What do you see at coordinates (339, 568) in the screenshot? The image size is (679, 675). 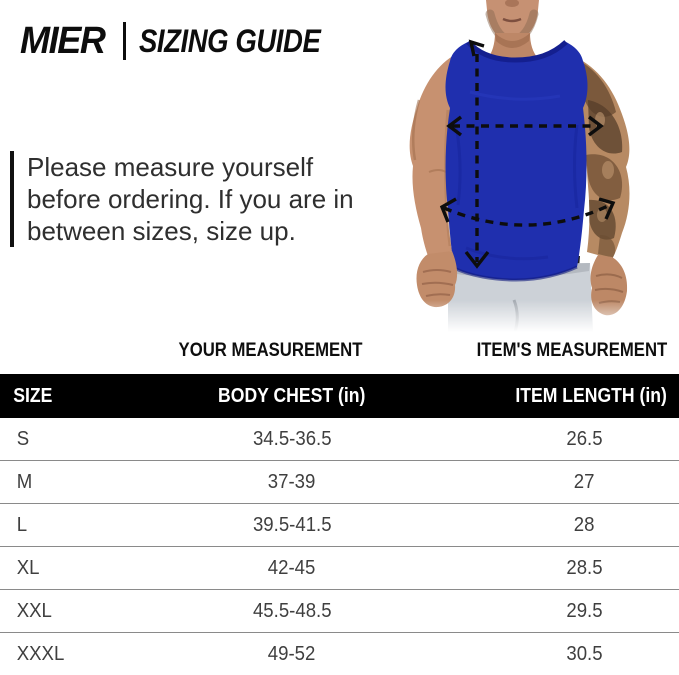 I see `size-row: XL 42-45 28.5` at bounding box center [339, 568].